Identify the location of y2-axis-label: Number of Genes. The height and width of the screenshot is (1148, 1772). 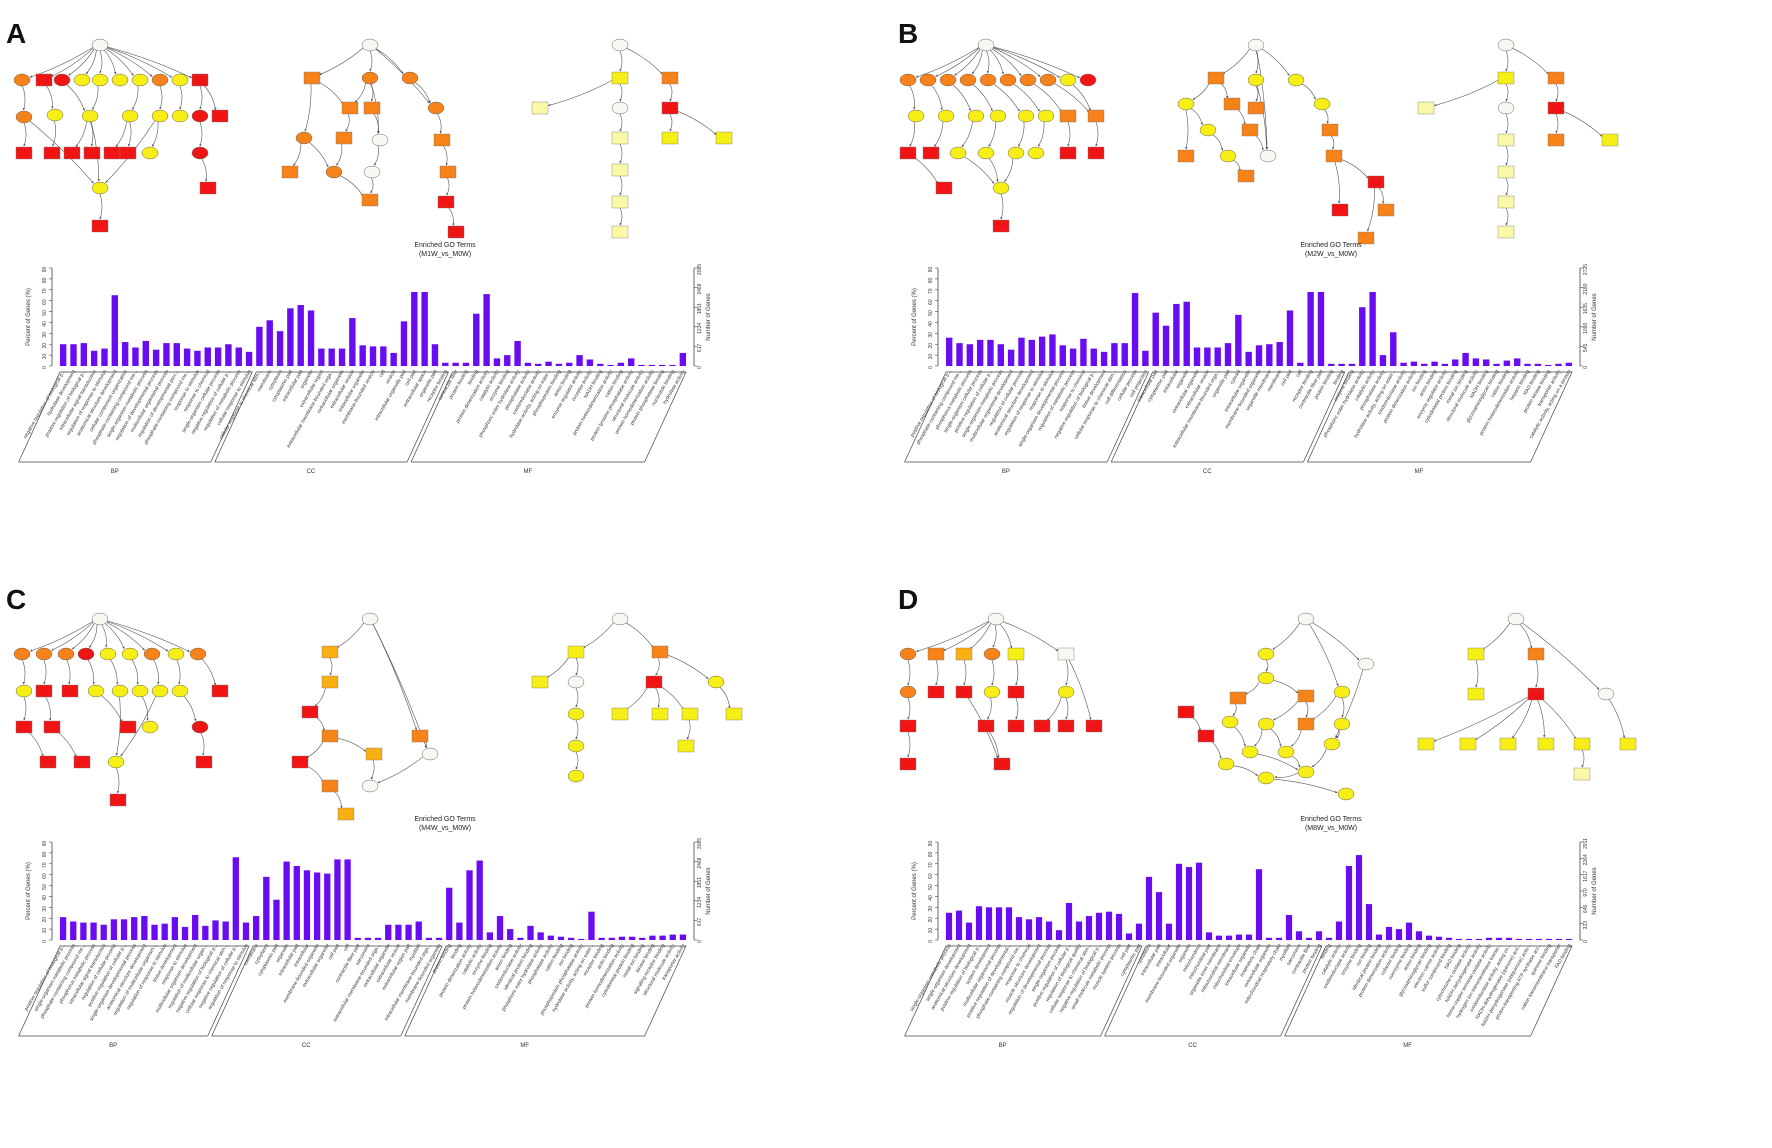
(1595, 890).